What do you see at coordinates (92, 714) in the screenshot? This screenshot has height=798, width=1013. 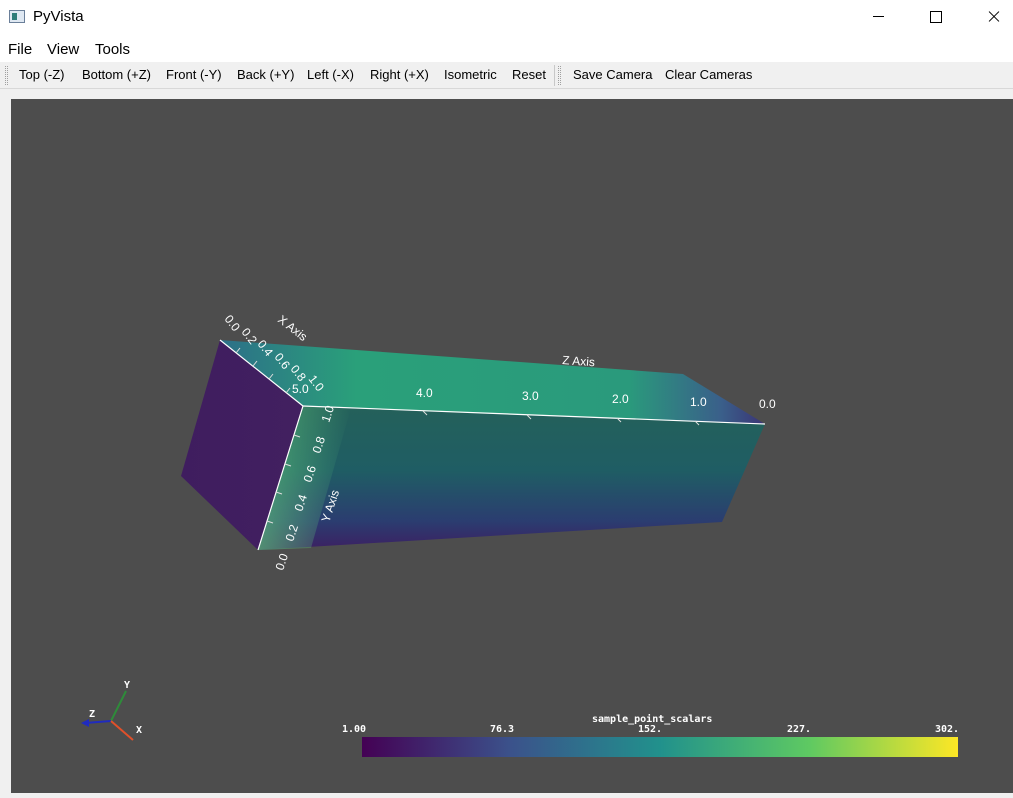 I see `orientation-z-label: Z` at bounding box center [92, 714].